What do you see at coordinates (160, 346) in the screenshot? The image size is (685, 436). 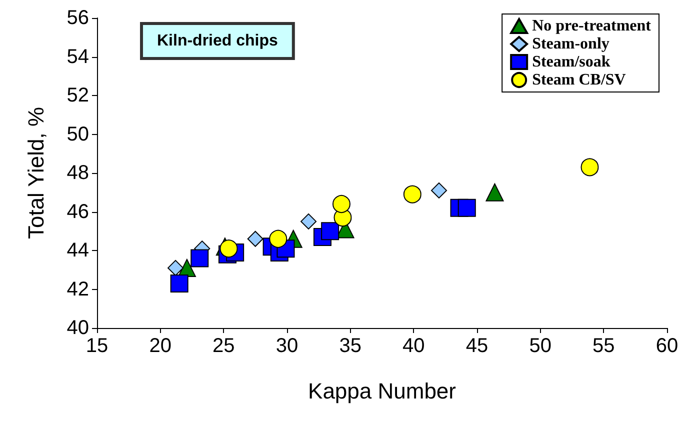 I see `x-tick-label: 20` at bounding box center [160, 346].